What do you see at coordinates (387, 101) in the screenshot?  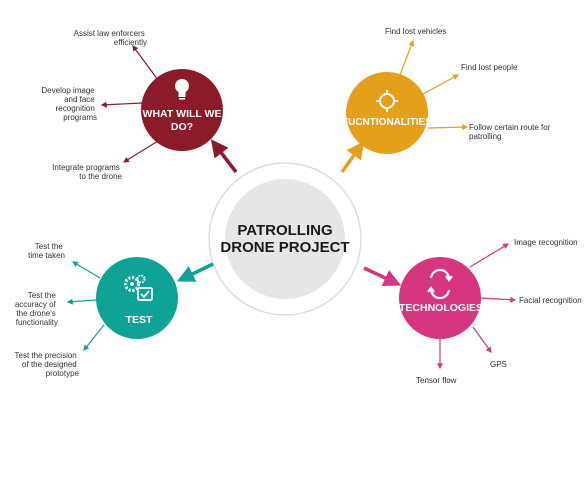 I see `crosshair-icon` at bounding box center [387, 101].